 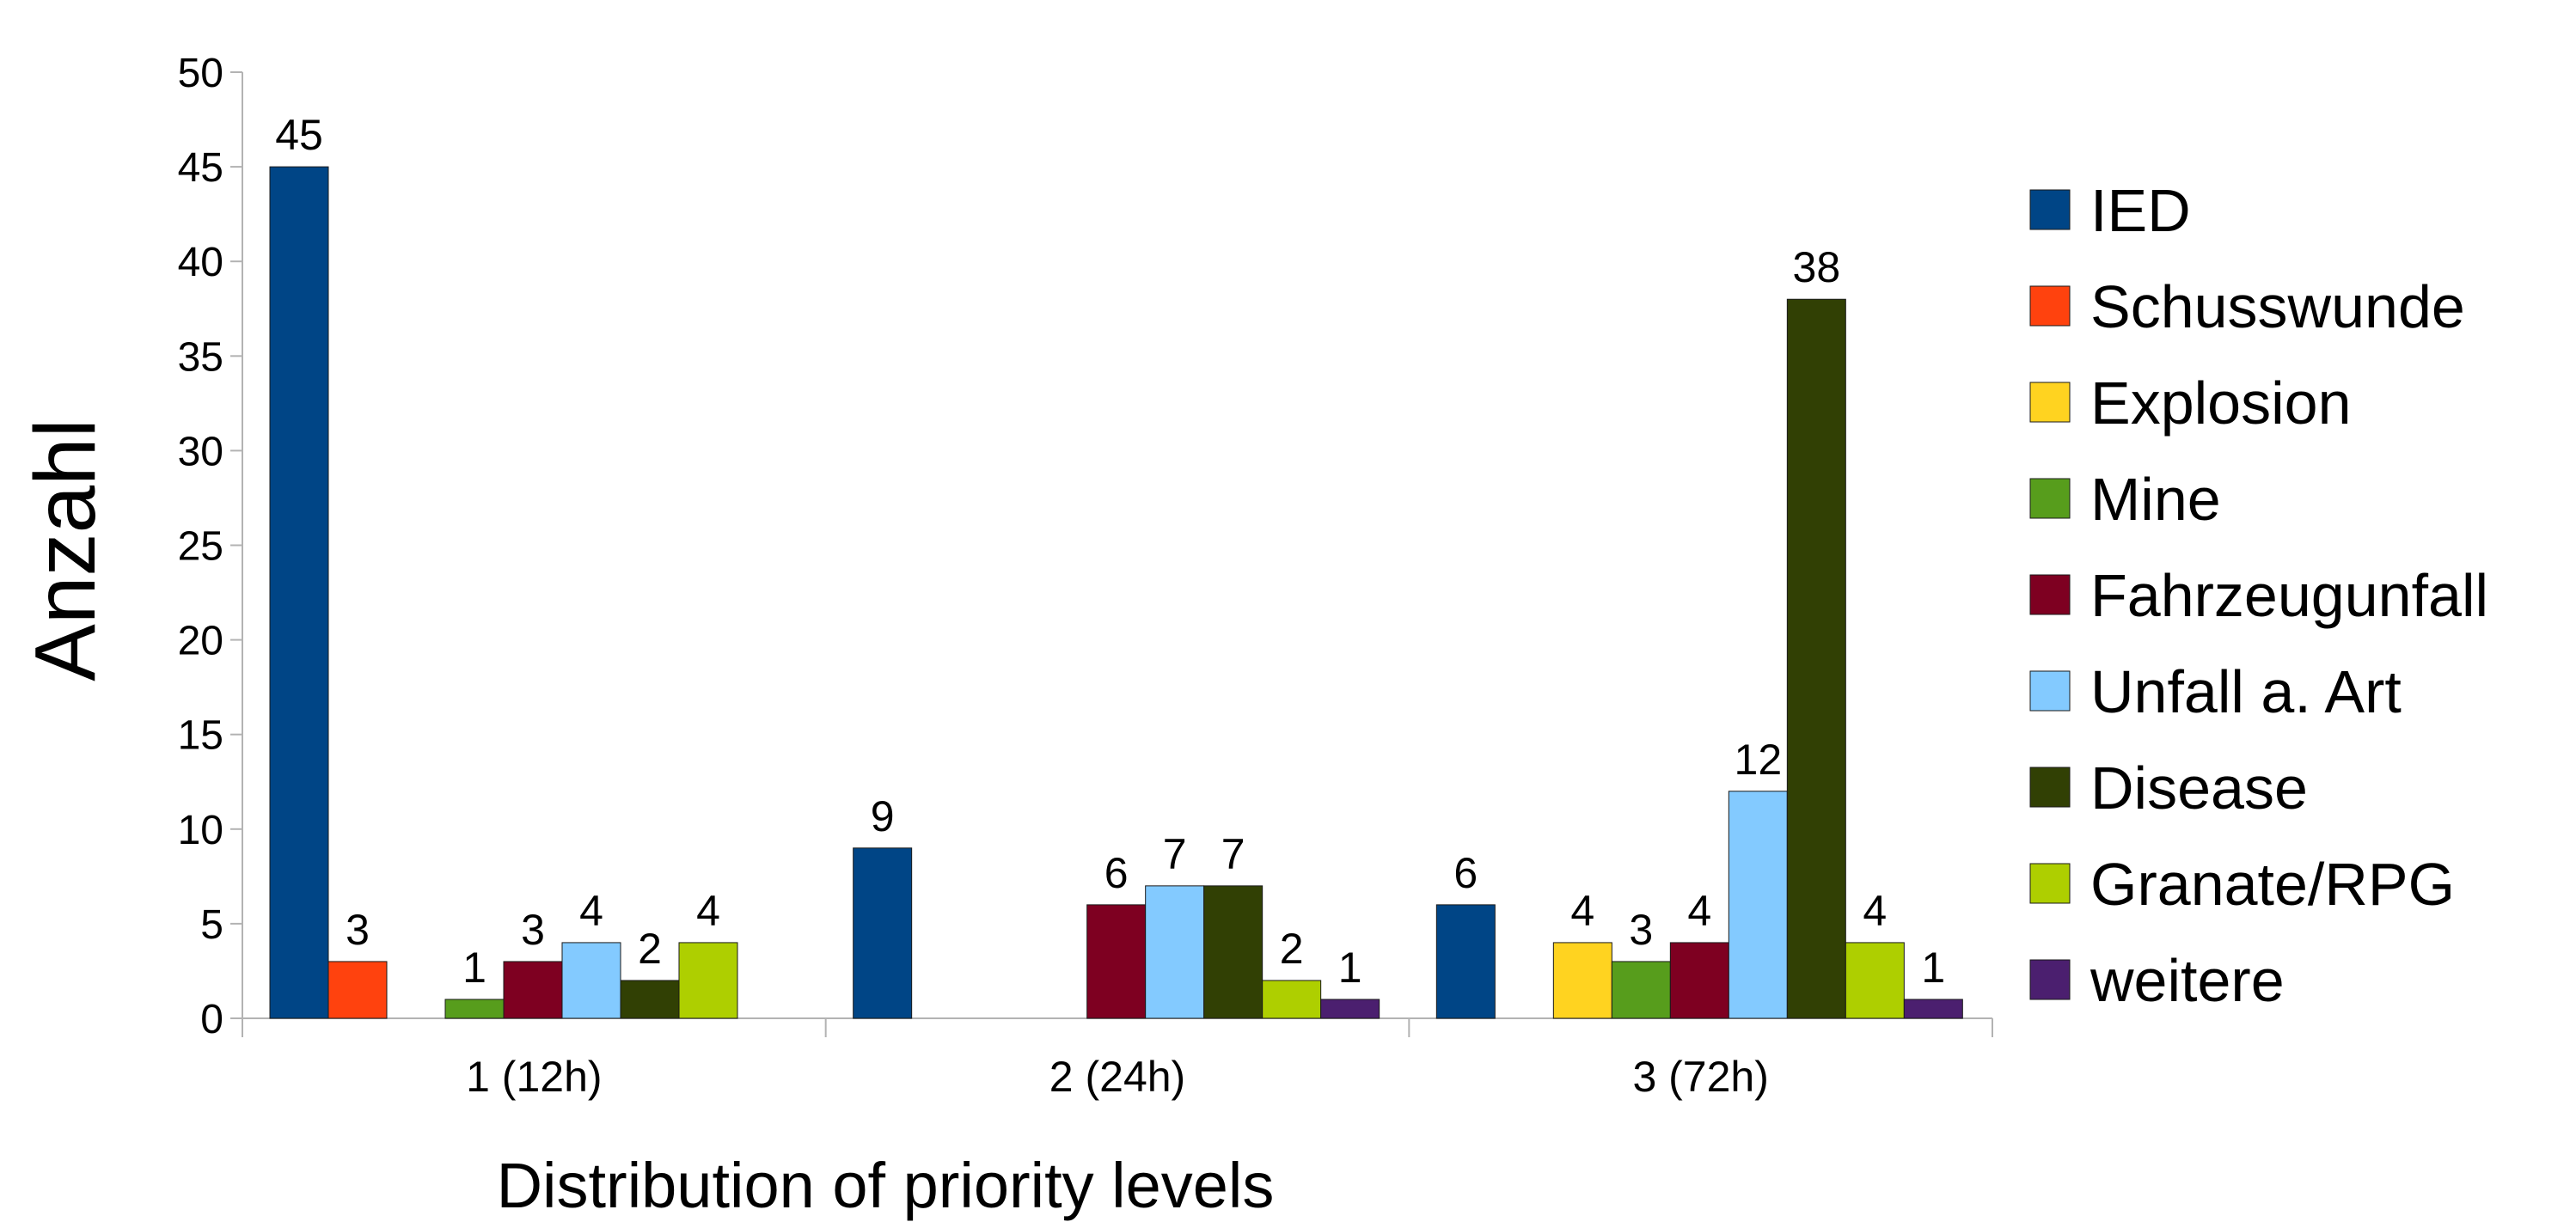 What do you see at coordinates (2246, 691) in the screenshot?
I see `legend-label: Unfall a. Art` at bounding box center [2246, 691].